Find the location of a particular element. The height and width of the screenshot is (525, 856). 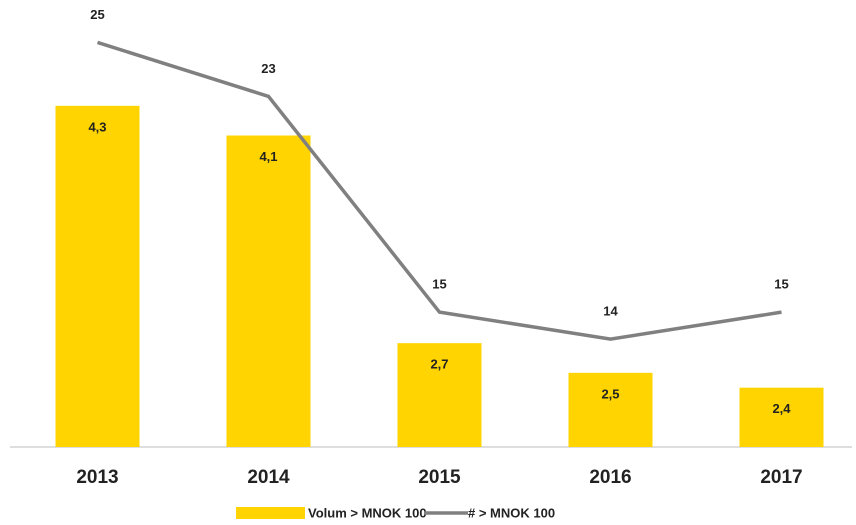

line-label: 25 is located at coordinates (97, 14).